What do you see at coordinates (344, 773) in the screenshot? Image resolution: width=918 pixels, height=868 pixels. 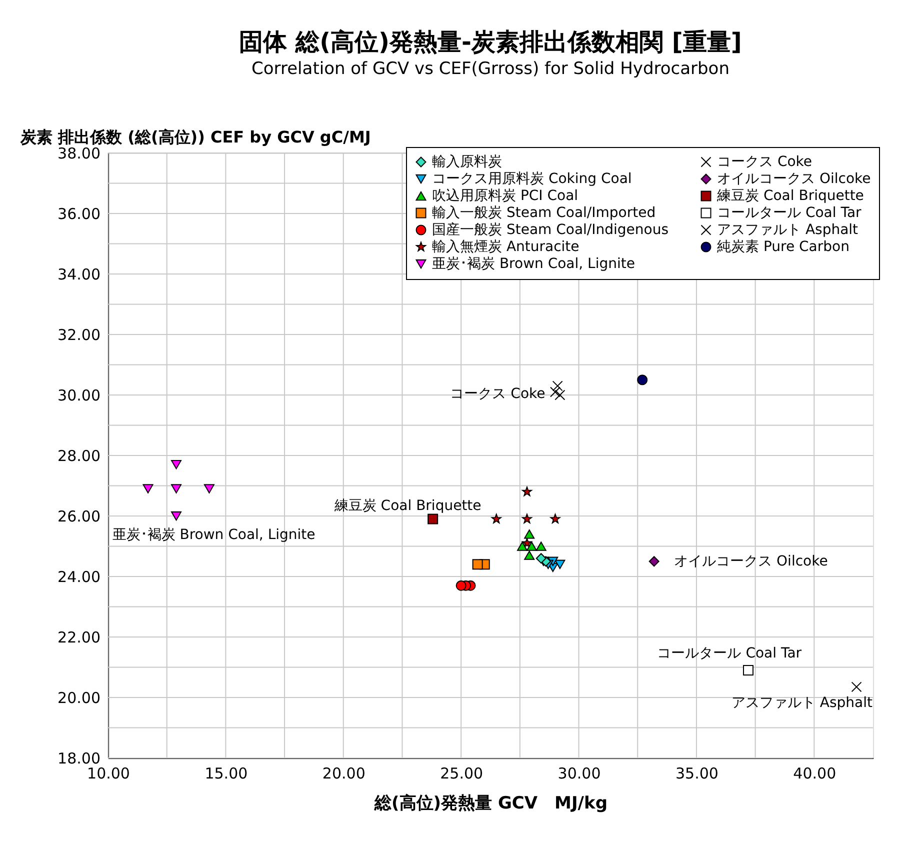 I see `x-tick-label: 20.00` at bounding box center [344, 773].